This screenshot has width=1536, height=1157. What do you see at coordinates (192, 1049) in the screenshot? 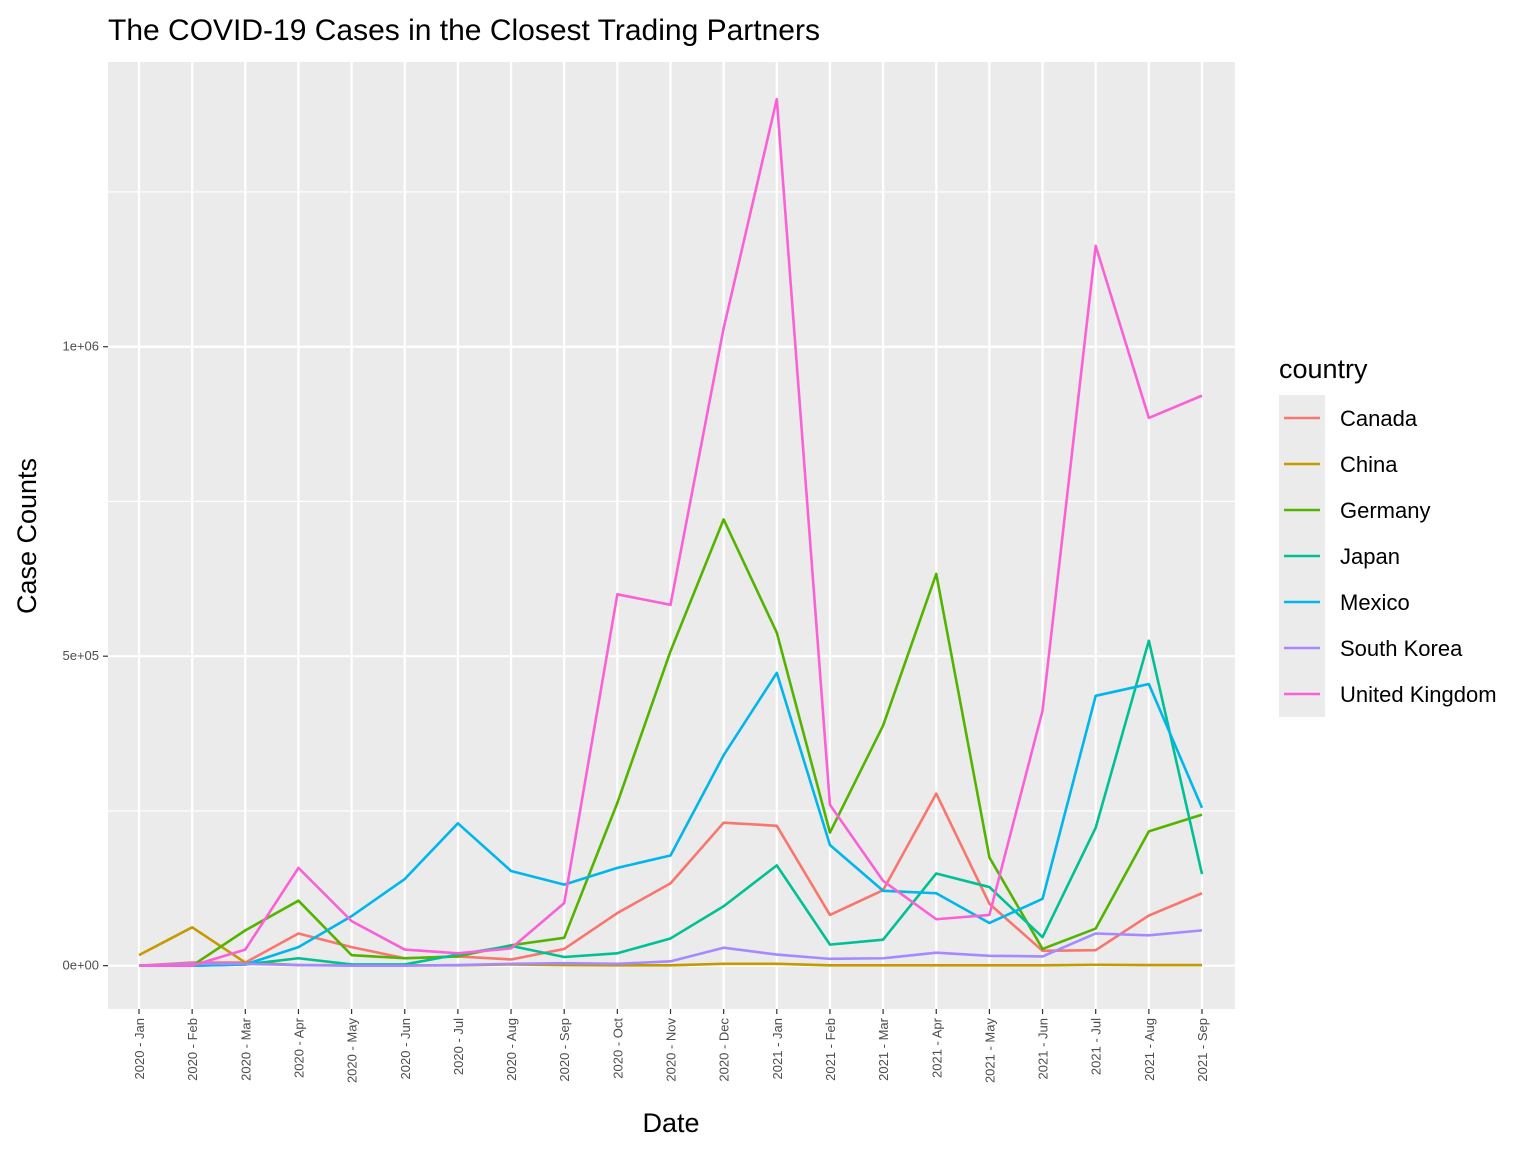
I see `x-tick-label: 2020 - Feb` at bounding box center [192, 1049].